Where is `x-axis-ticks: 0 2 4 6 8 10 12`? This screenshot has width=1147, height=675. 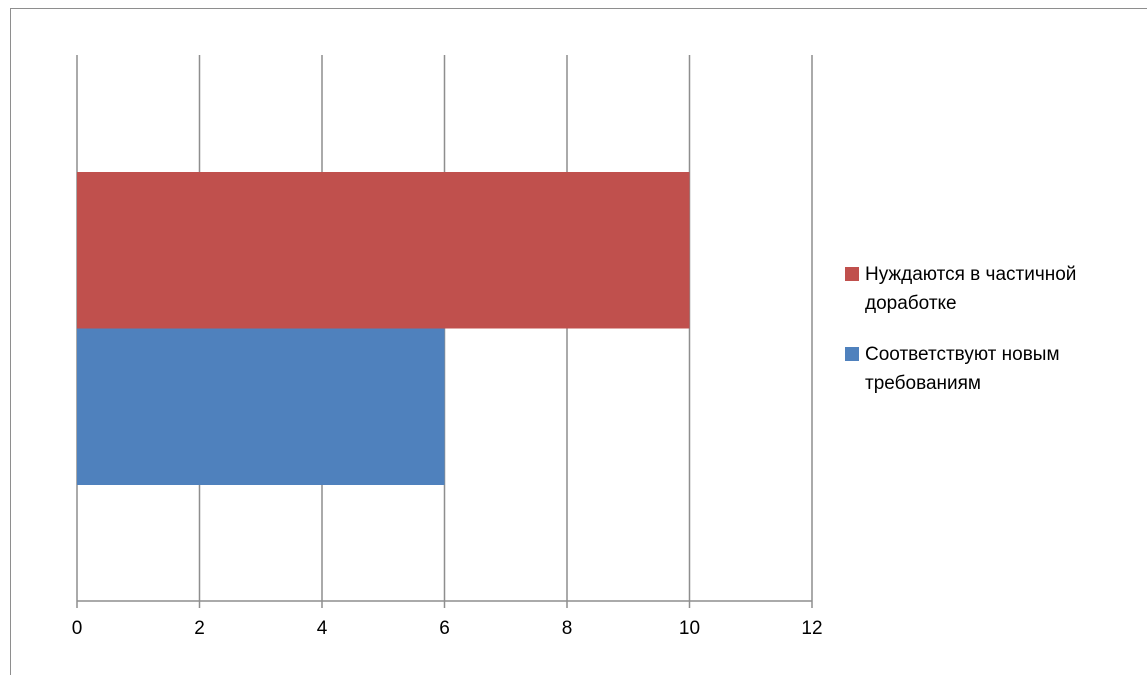 x-axis-ticks: 0 2 4 6 8 10 12 is located at coordinates (447, 620).